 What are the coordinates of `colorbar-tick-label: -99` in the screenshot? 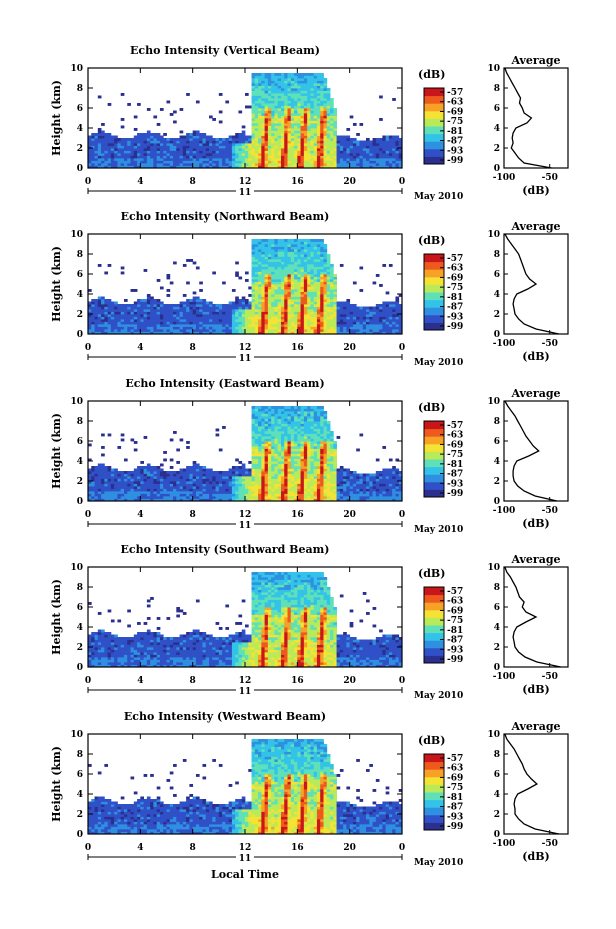 It's located at (455, 327).